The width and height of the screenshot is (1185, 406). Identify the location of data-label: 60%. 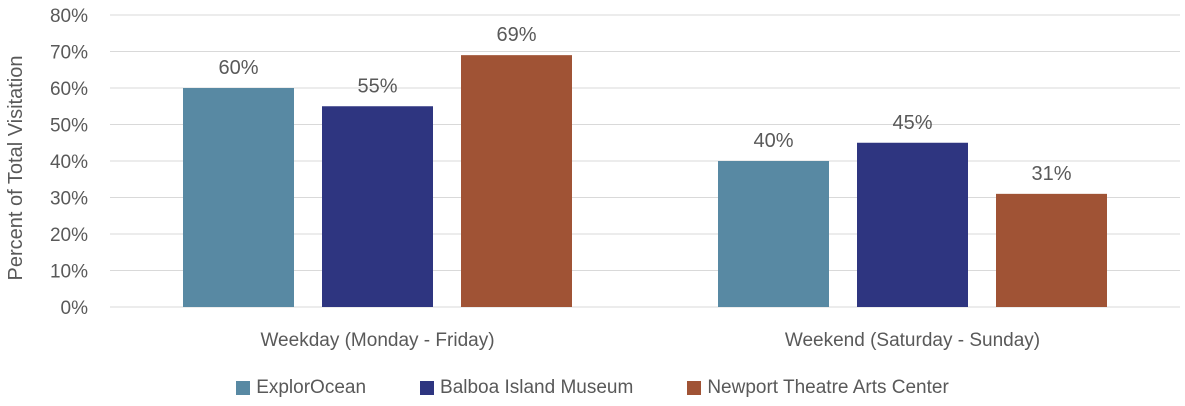
(238, 68).